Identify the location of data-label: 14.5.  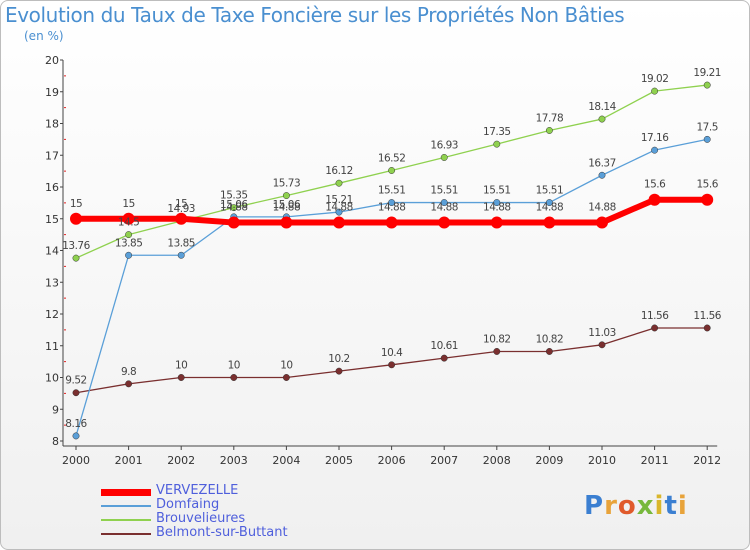
(128, 223).